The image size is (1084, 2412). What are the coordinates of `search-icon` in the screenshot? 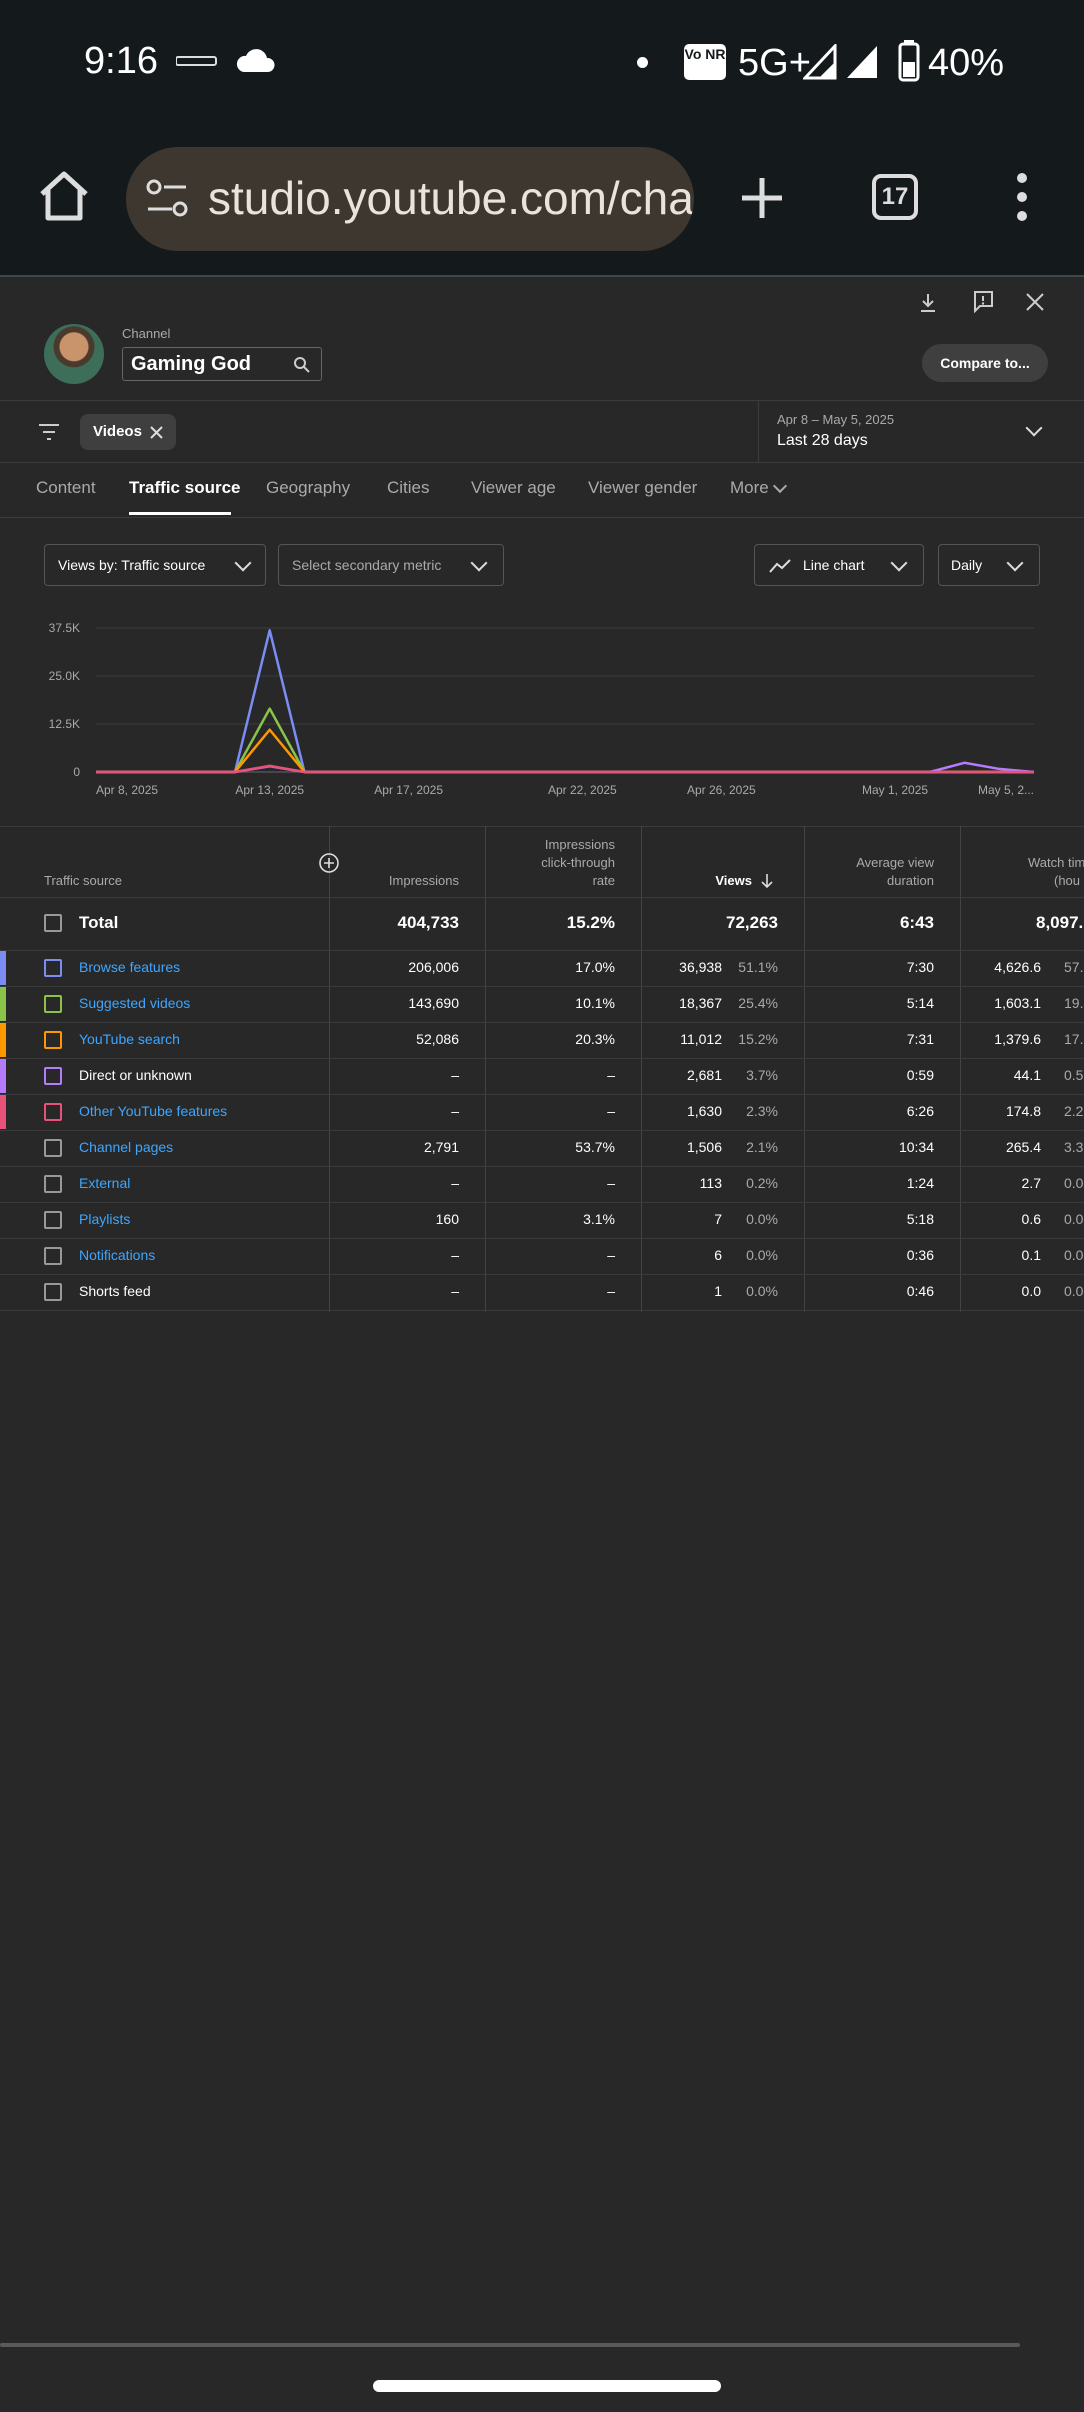 It's located at (302, 365).